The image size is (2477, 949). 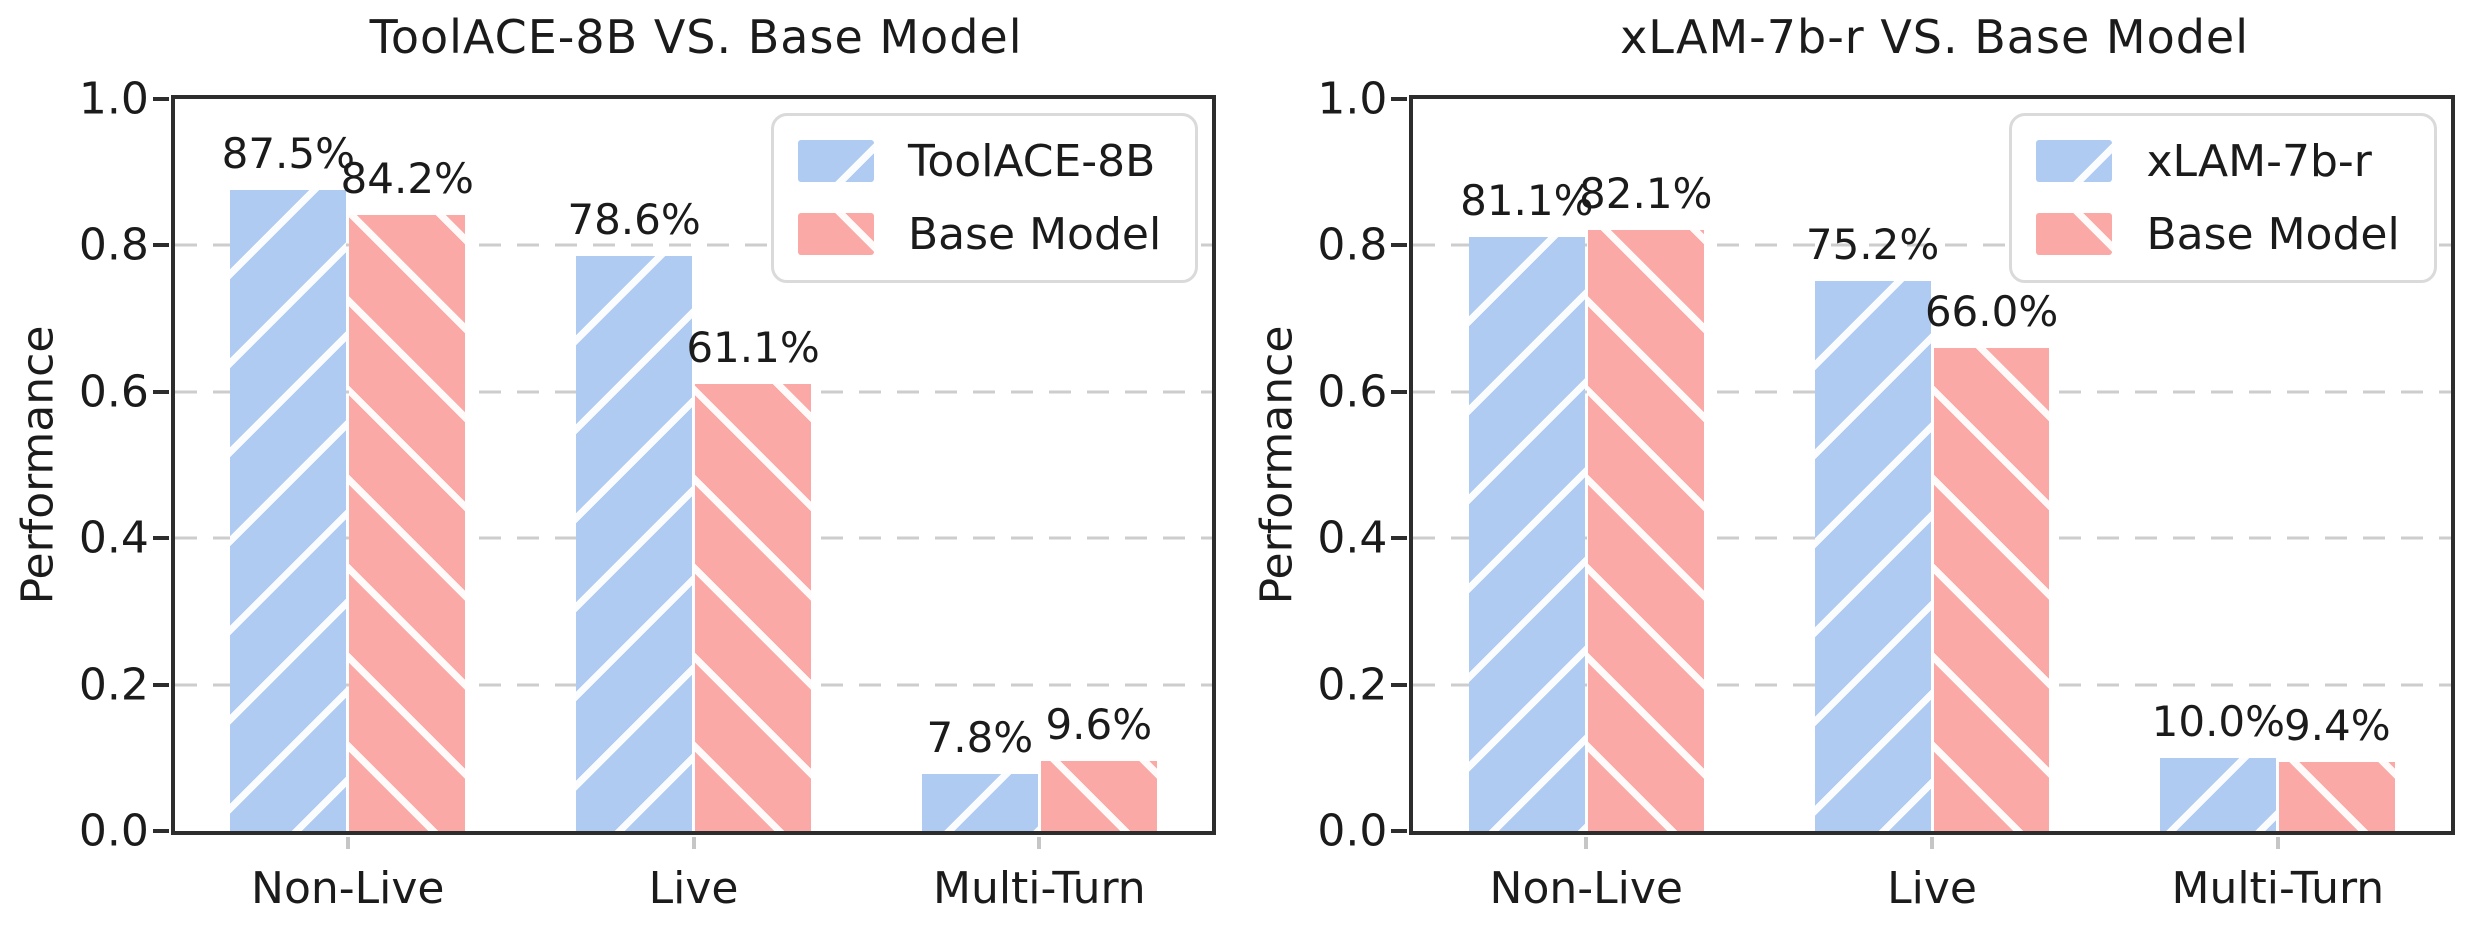 I want to click on bar-value-label: 10.0%, so click(x=2218, y=721).